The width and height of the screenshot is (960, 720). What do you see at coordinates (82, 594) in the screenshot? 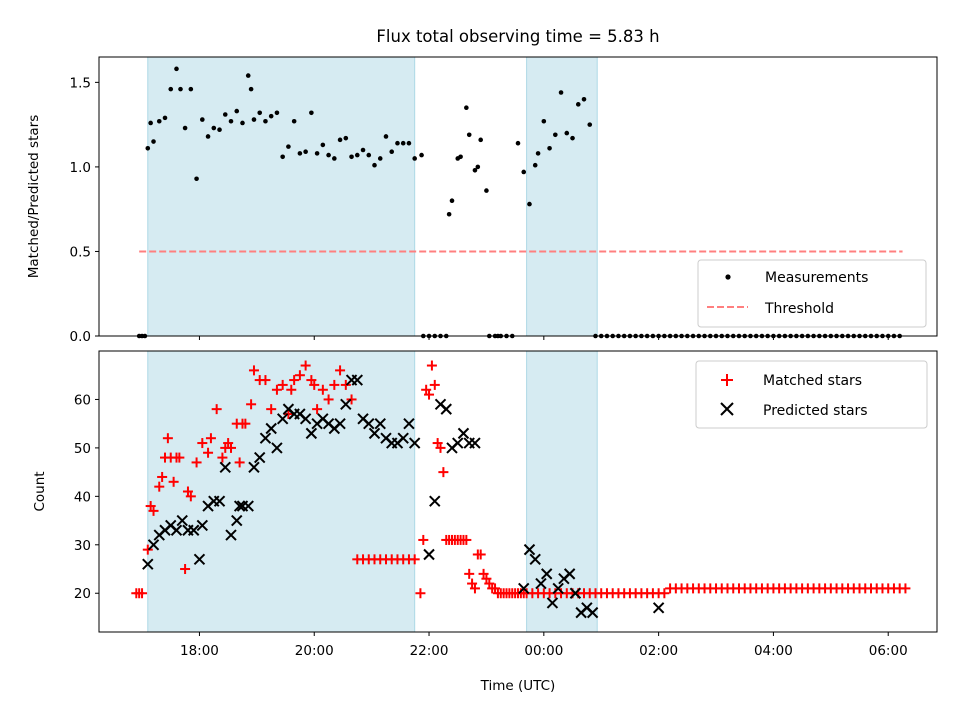
I see `bottom-y-tick-label: 20` at bounding box center [82, 594].